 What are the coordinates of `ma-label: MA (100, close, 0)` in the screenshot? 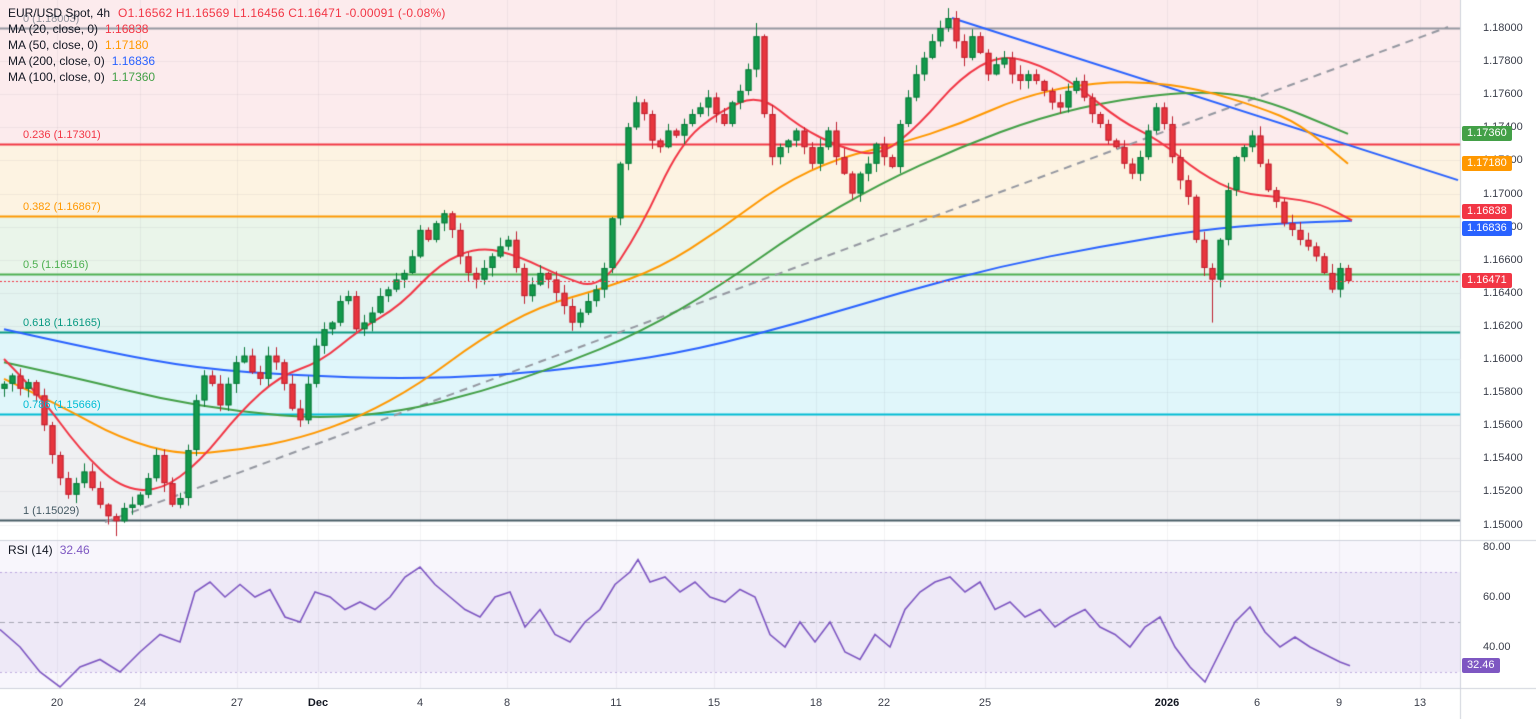 It's located at (56, 77).